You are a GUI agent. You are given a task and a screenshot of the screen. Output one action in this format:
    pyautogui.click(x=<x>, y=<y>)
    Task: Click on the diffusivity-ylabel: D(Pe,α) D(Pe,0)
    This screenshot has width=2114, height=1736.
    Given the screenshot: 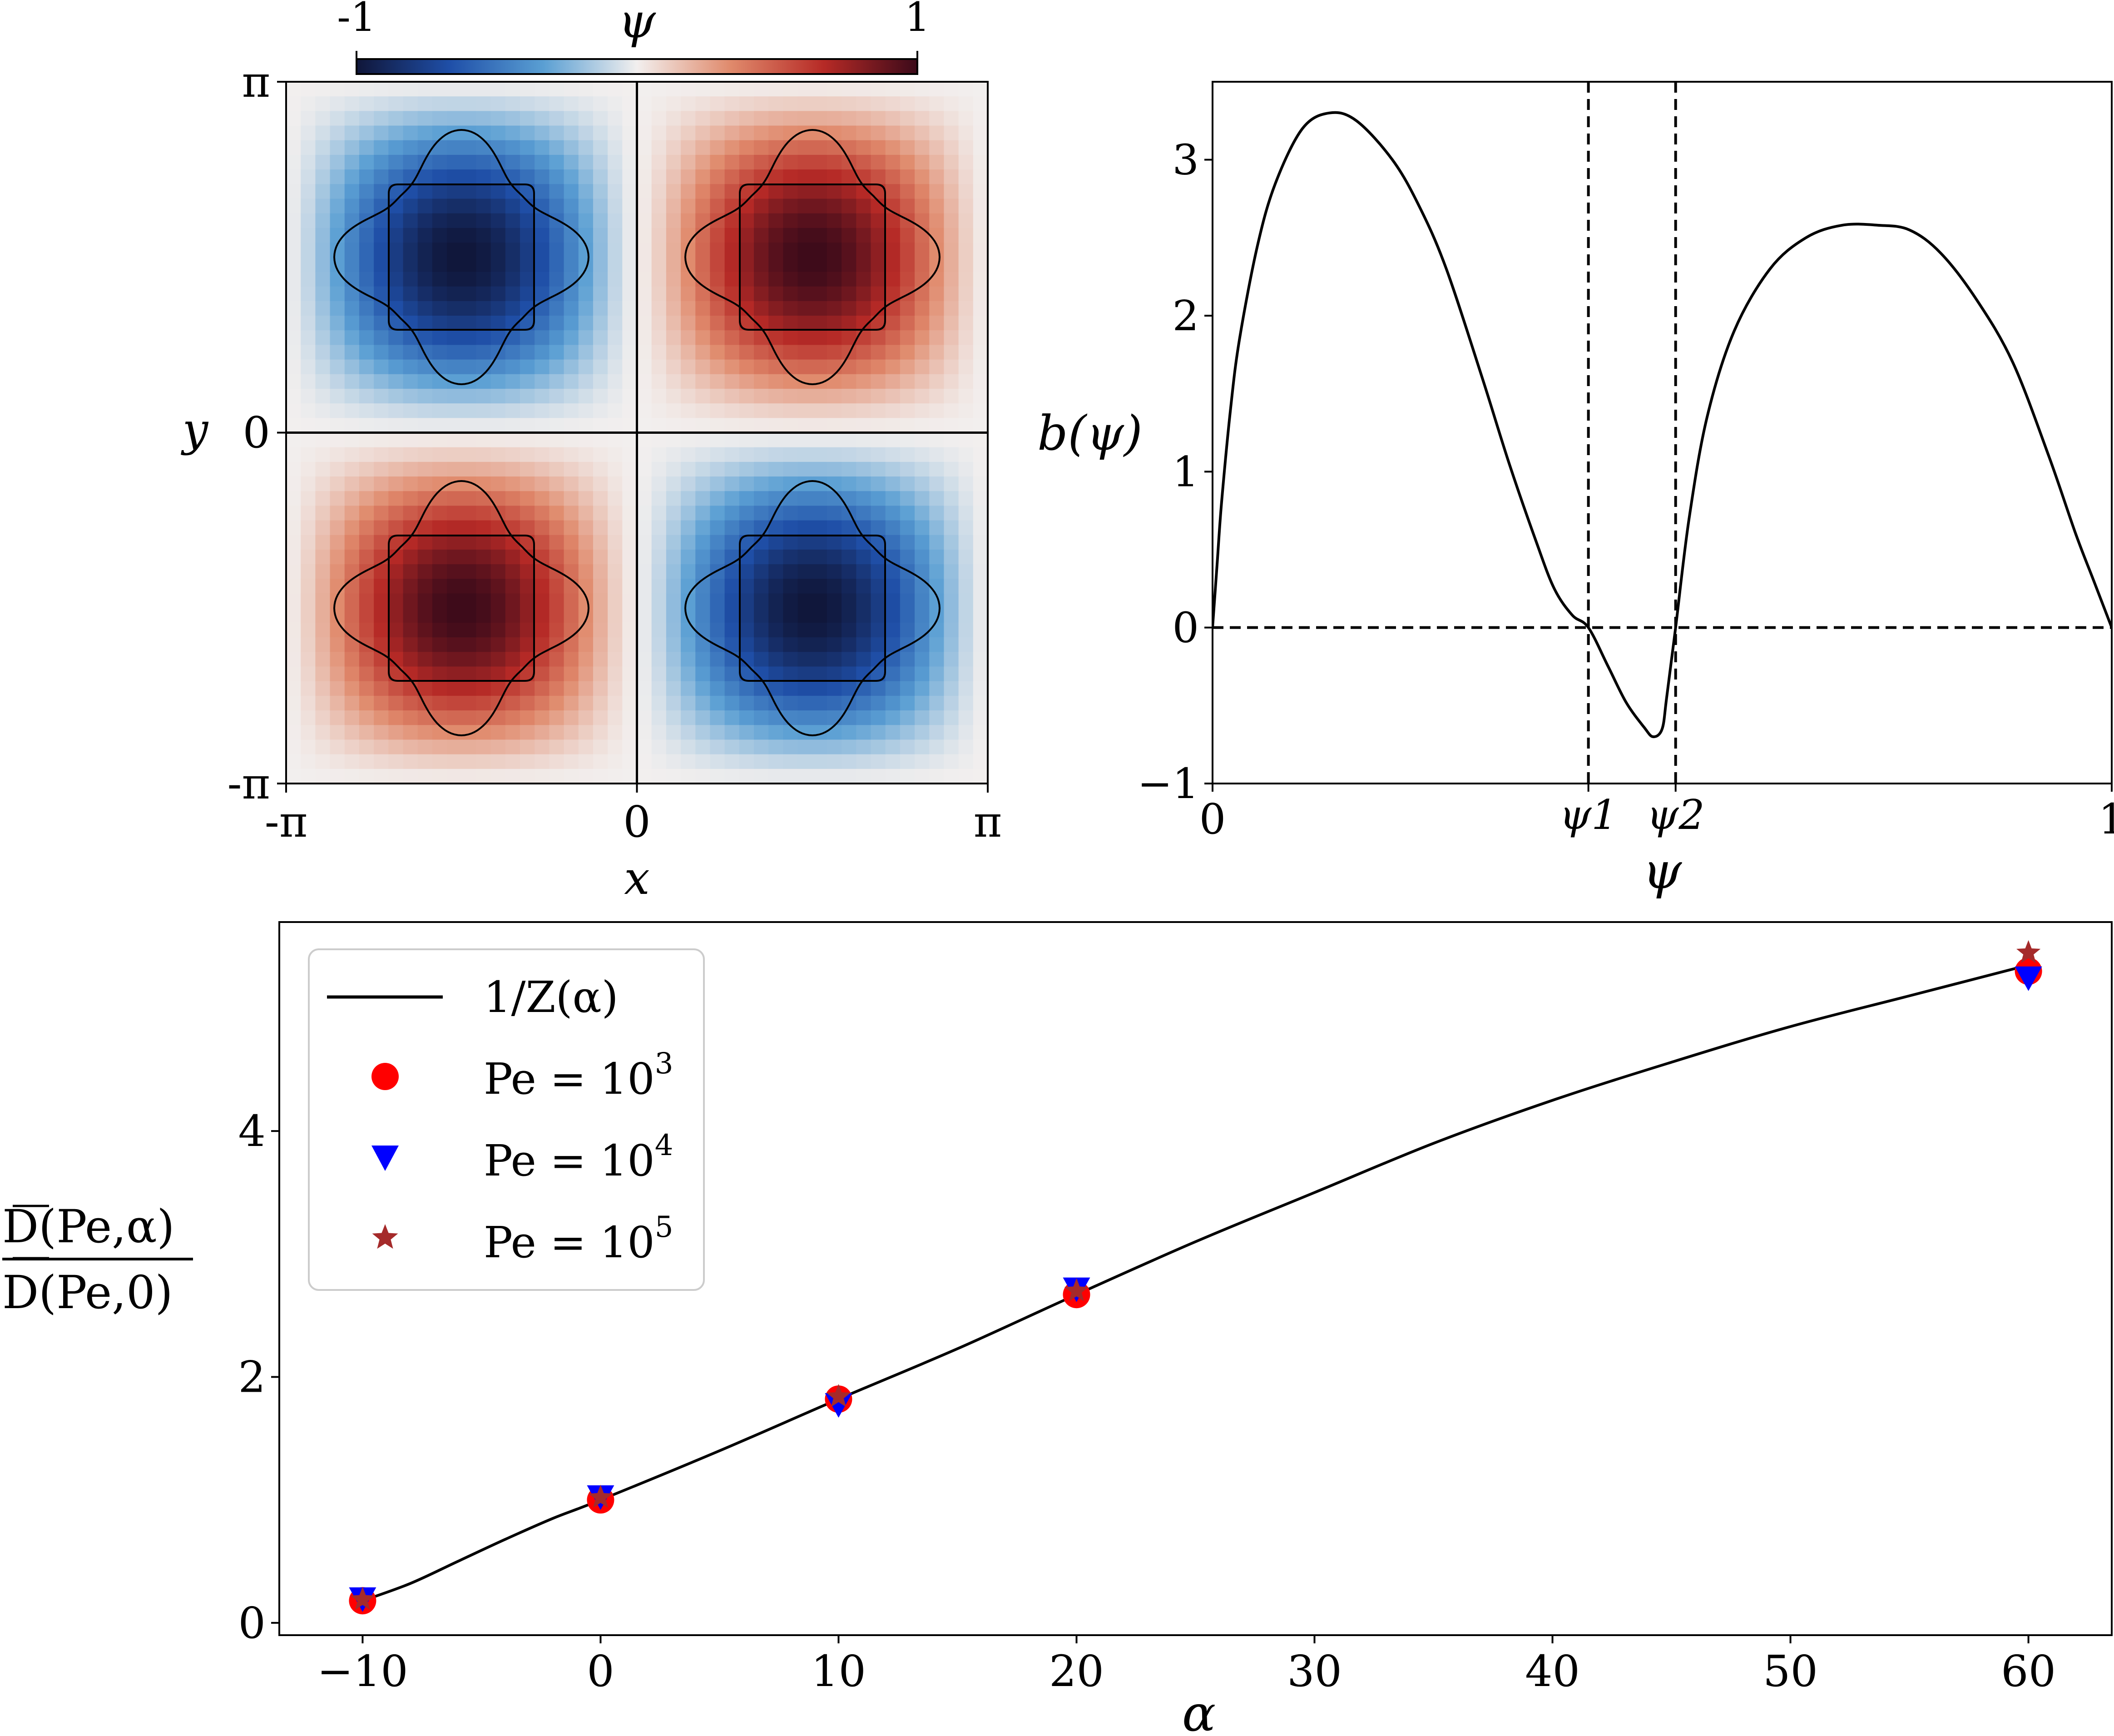 What is the action you would take?
    pyautogui.click(x=98, y=1259)
    